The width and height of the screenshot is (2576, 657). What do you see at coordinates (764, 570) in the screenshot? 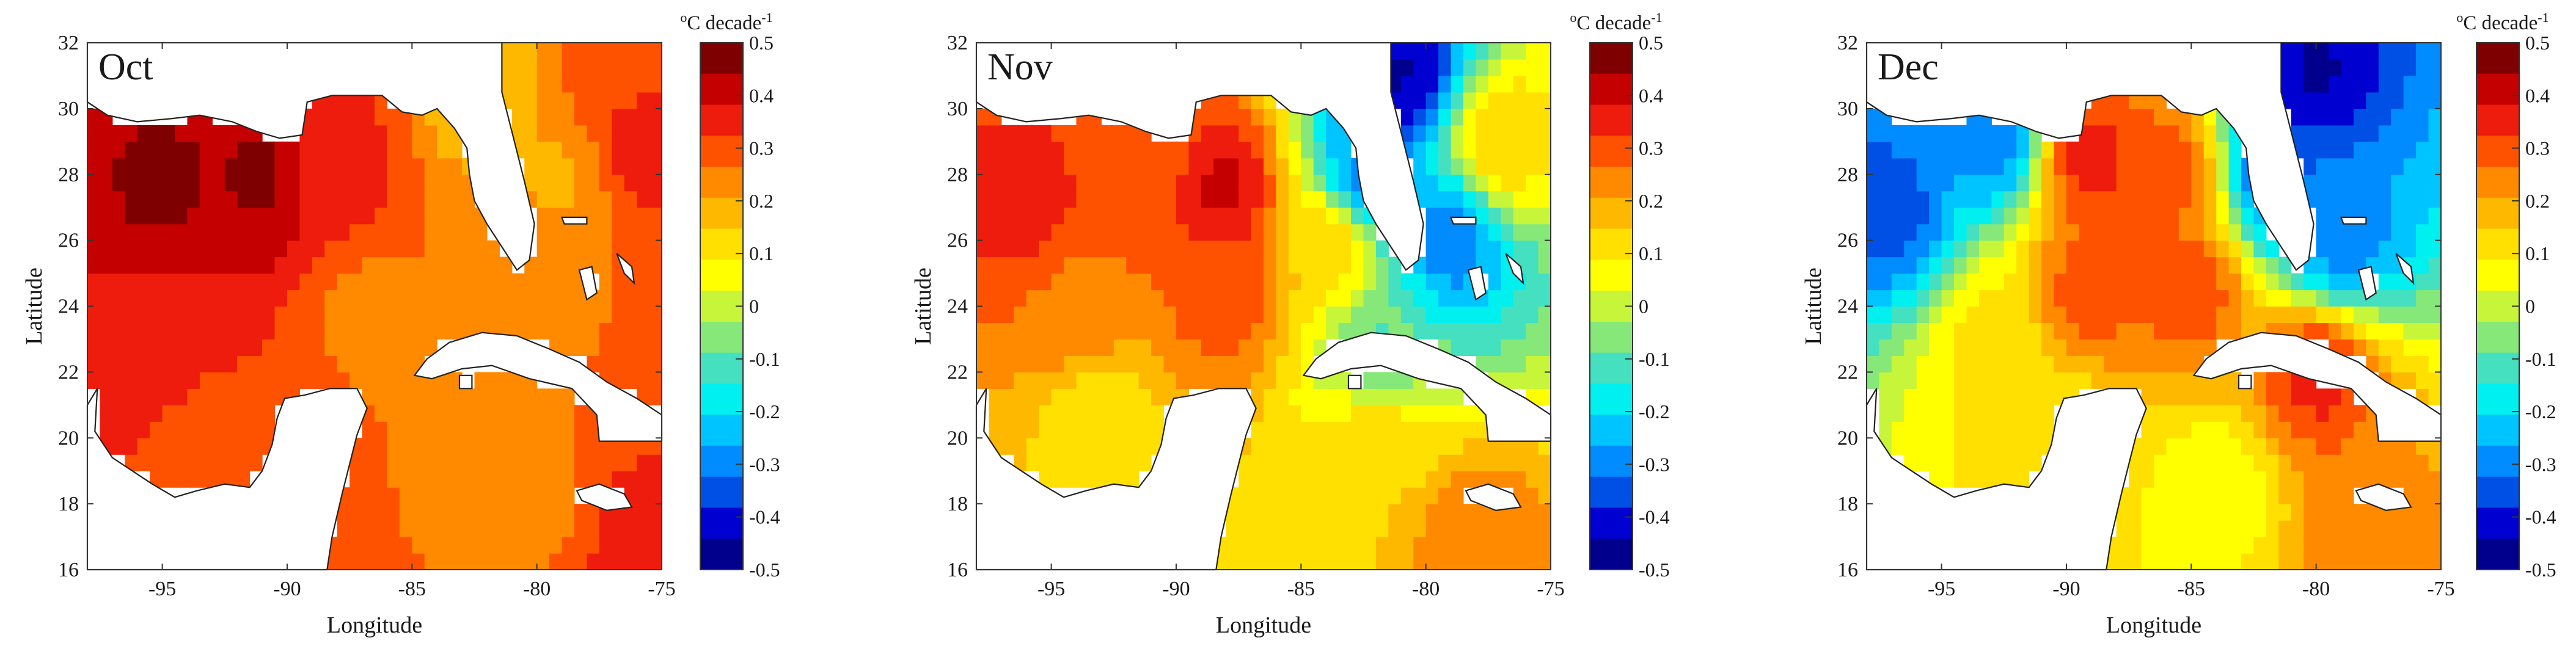
I see `colorbar-tick-label: -0.5` at bounding box center [764, 570].